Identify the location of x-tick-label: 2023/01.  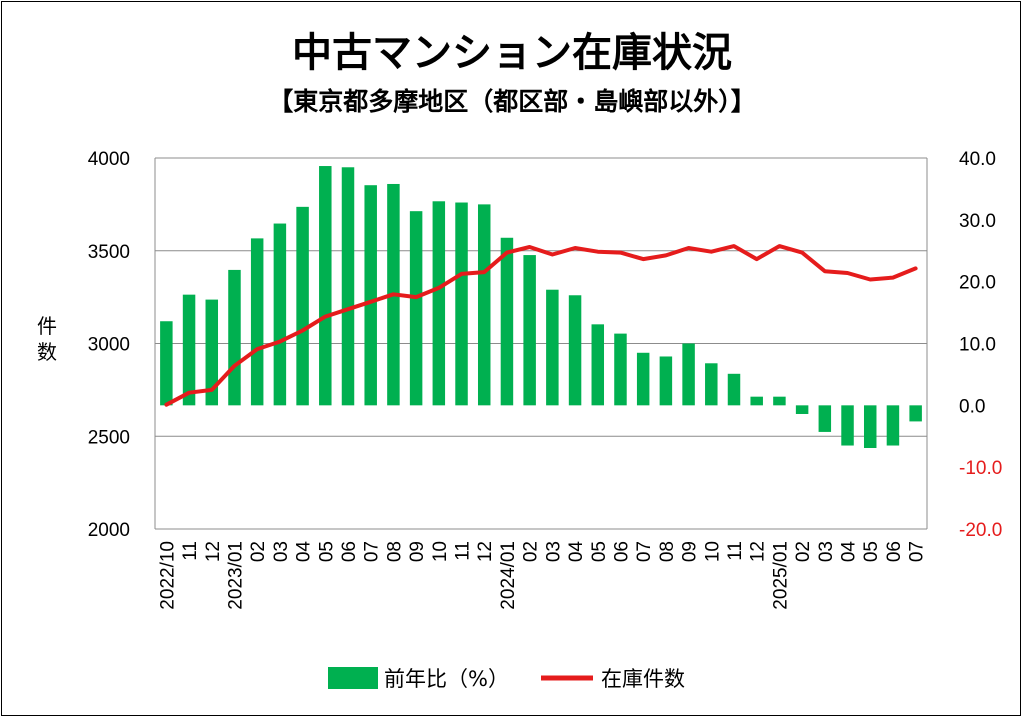
(236, 575).